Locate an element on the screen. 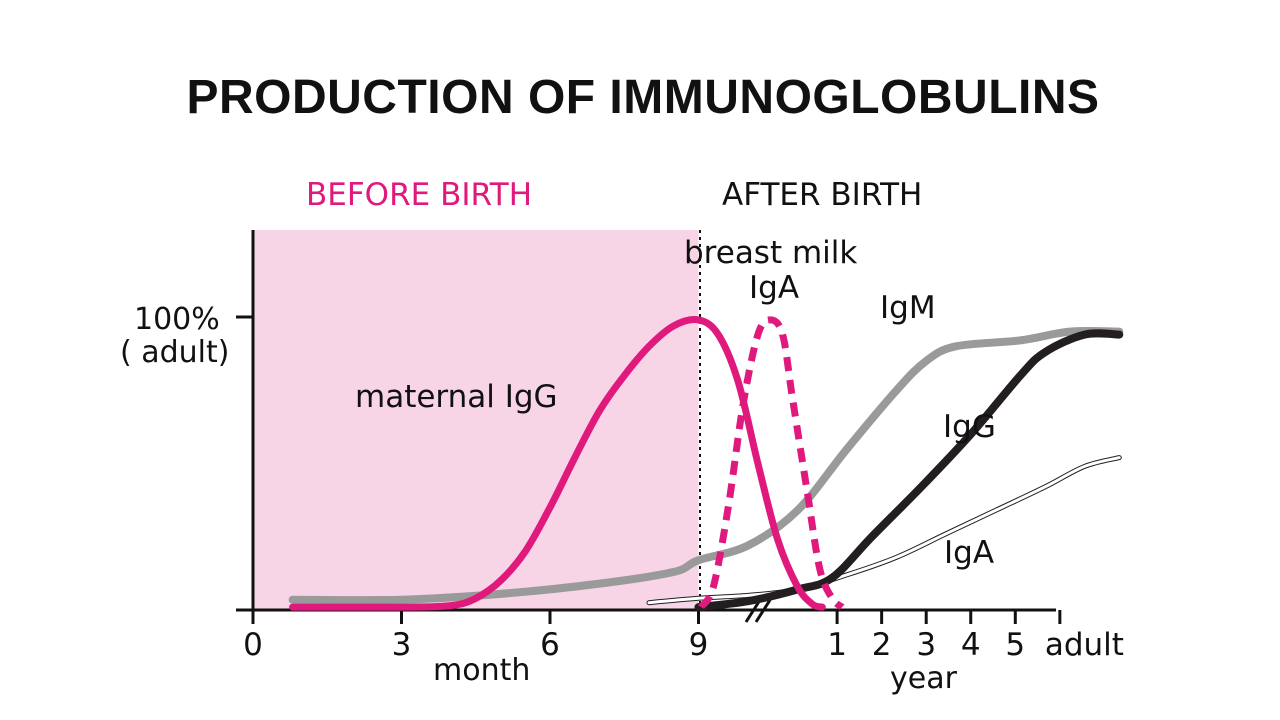 This screenshot has height=720, width=1280. label-igm: IgM is located at coordinates (908, 308).